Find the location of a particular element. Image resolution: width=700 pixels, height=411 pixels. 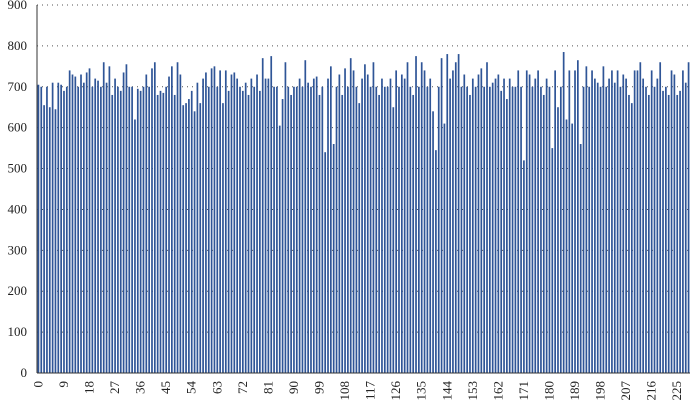

x-tick-label: 180 is located at coordinates (548, 391).